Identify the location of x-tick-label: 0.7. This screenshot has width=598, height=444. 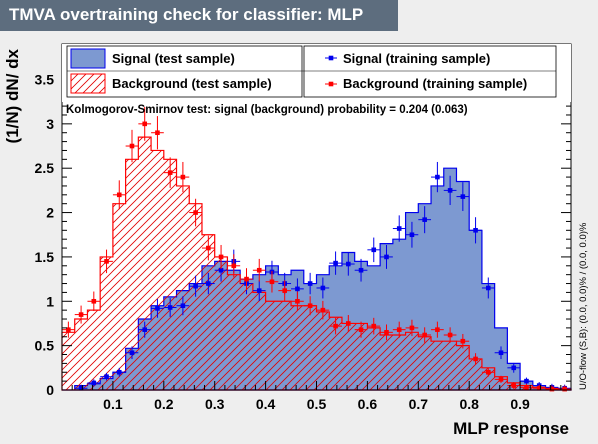
(419, 404).